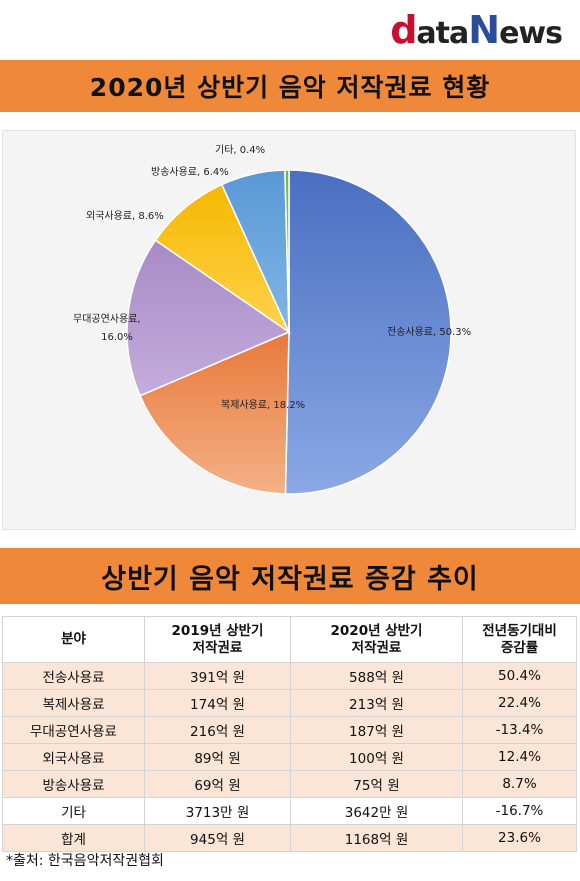 This screenshot has width=580, height=881. What do you see at coordinates (217, 784) in the screenshot?
I see `cell-2019: 69억 원` at bounding box center [217, 784].